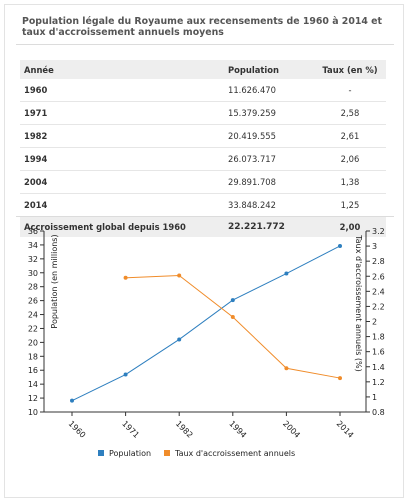 This screenshot has height=504, width=410. I want to click on right-axis-tick-label: 3, so click(374, 246).